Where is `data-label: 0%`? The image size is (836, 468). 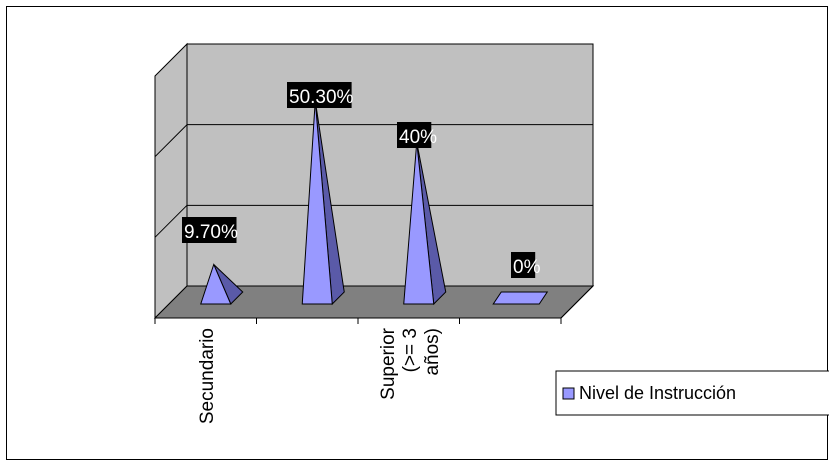 data-label: 0% is located at coordinates (526, 265).